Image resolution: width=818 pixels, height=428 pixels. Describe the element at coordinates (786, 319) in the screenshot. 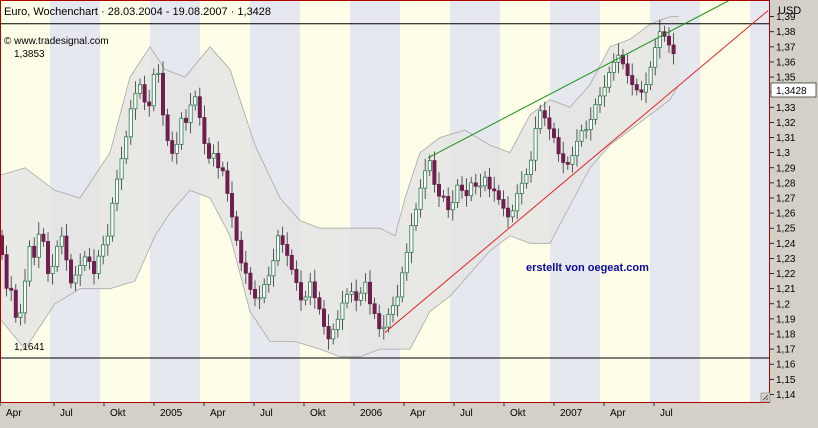

I see `y-tick-label: 1,19` at that location.